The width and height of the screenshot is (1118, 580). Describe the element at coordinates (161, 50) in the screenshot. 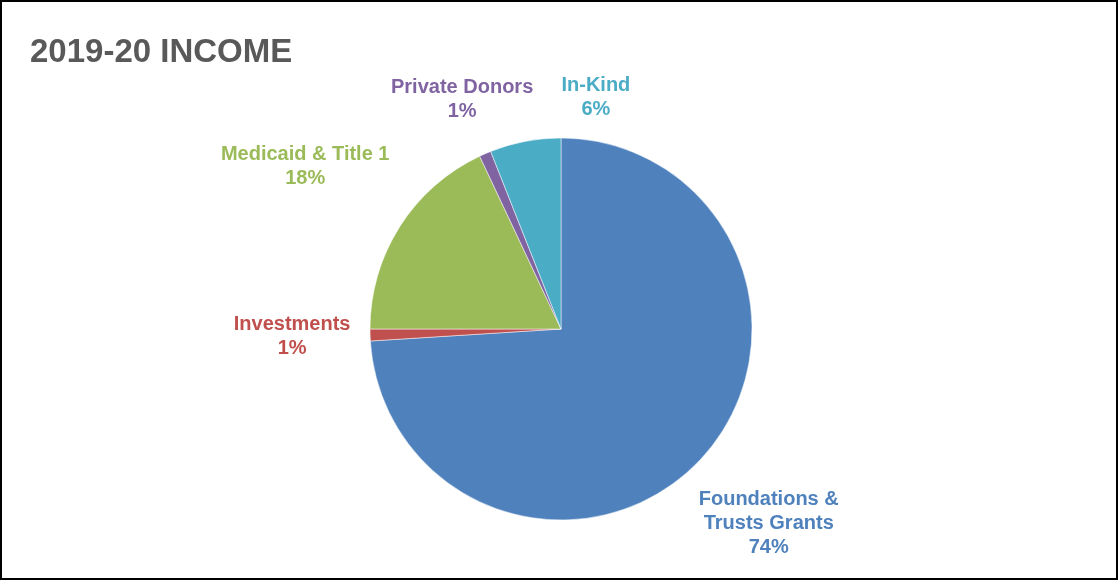

I see `chart-title: 2019-20 INCOME` at that location.